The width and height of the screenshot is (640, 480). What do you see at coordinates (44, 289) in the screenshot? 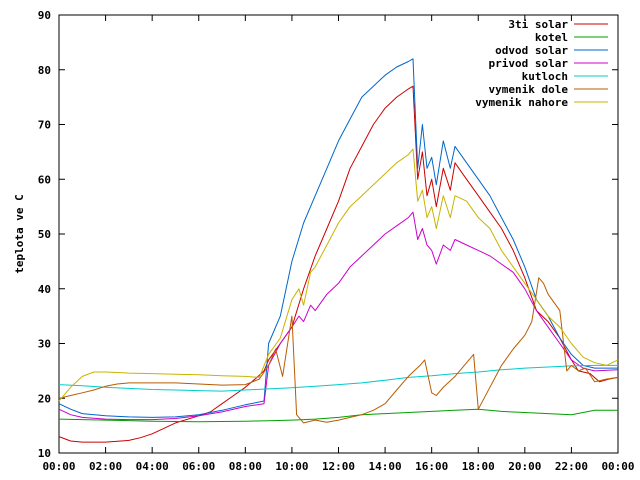
I see `y-tick-label: 40` at bounding box center [44, 289].